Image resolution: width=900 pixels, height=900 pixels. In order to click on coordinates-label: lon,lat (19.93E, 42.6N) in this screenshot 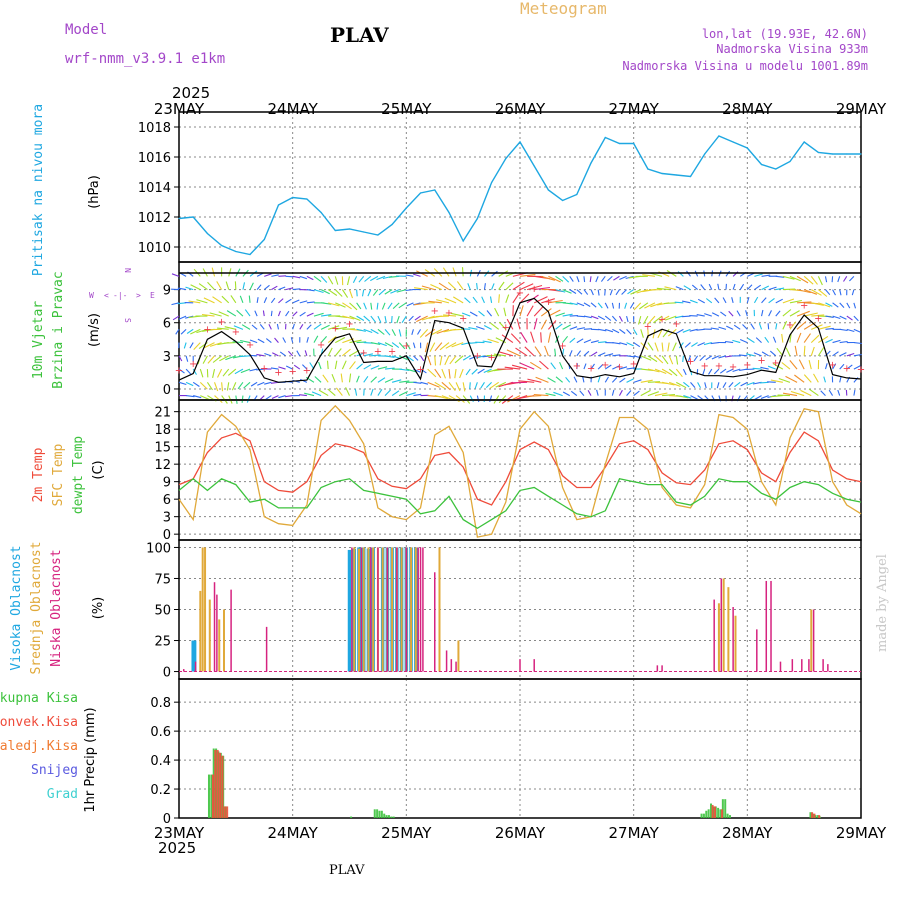, I will do `click(785, 34)`.